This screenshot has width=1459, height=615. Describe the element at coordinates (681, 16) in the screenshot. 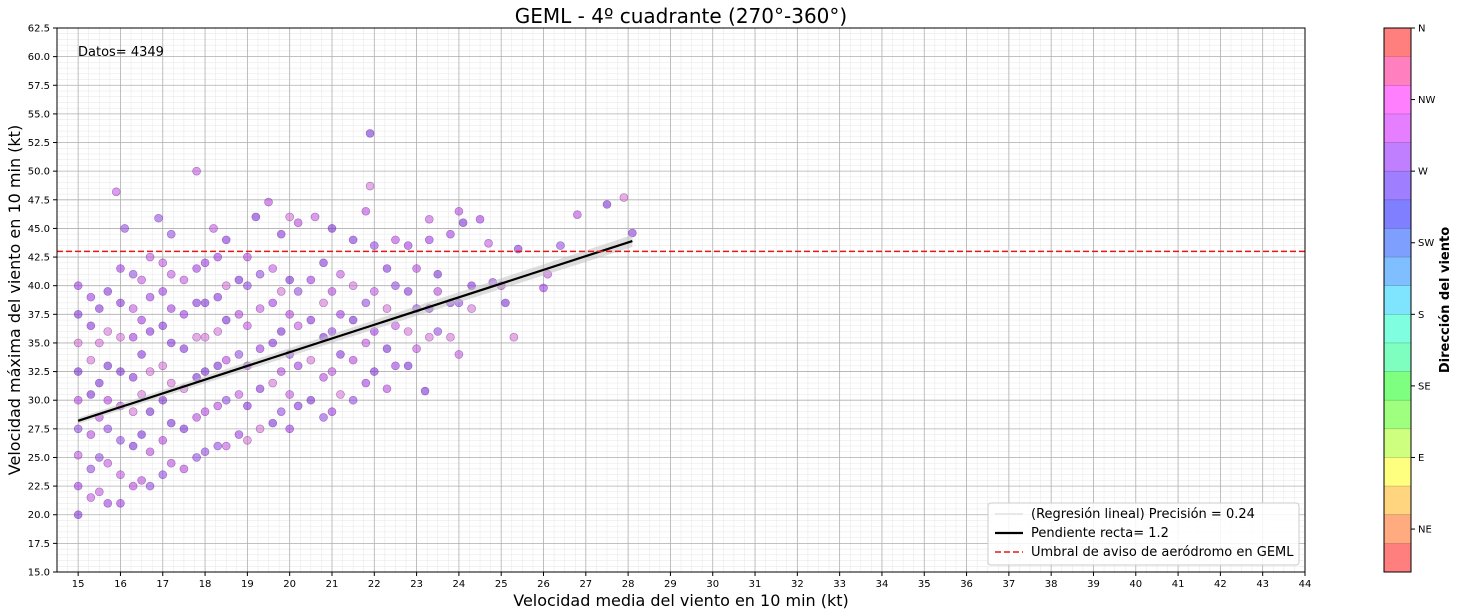

I see `chart-title: GEML - 4º cuadrante (270°-360°)` at that location.